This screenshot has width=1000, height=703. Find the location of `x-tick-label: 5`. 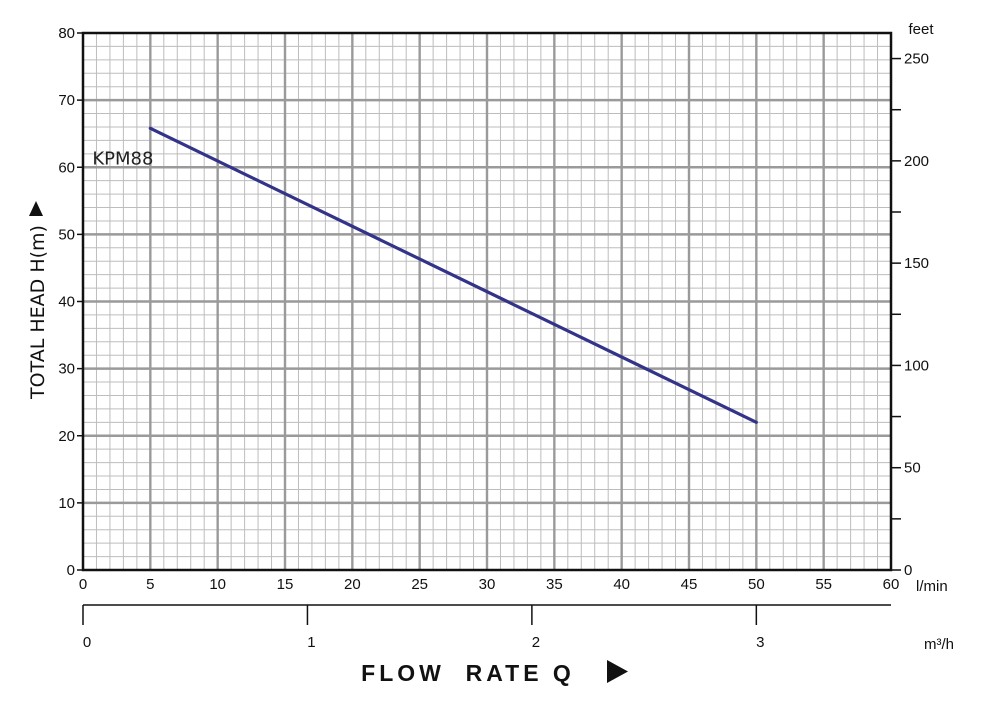

x-tick-label: 5 is located at coordinates (150, 584).